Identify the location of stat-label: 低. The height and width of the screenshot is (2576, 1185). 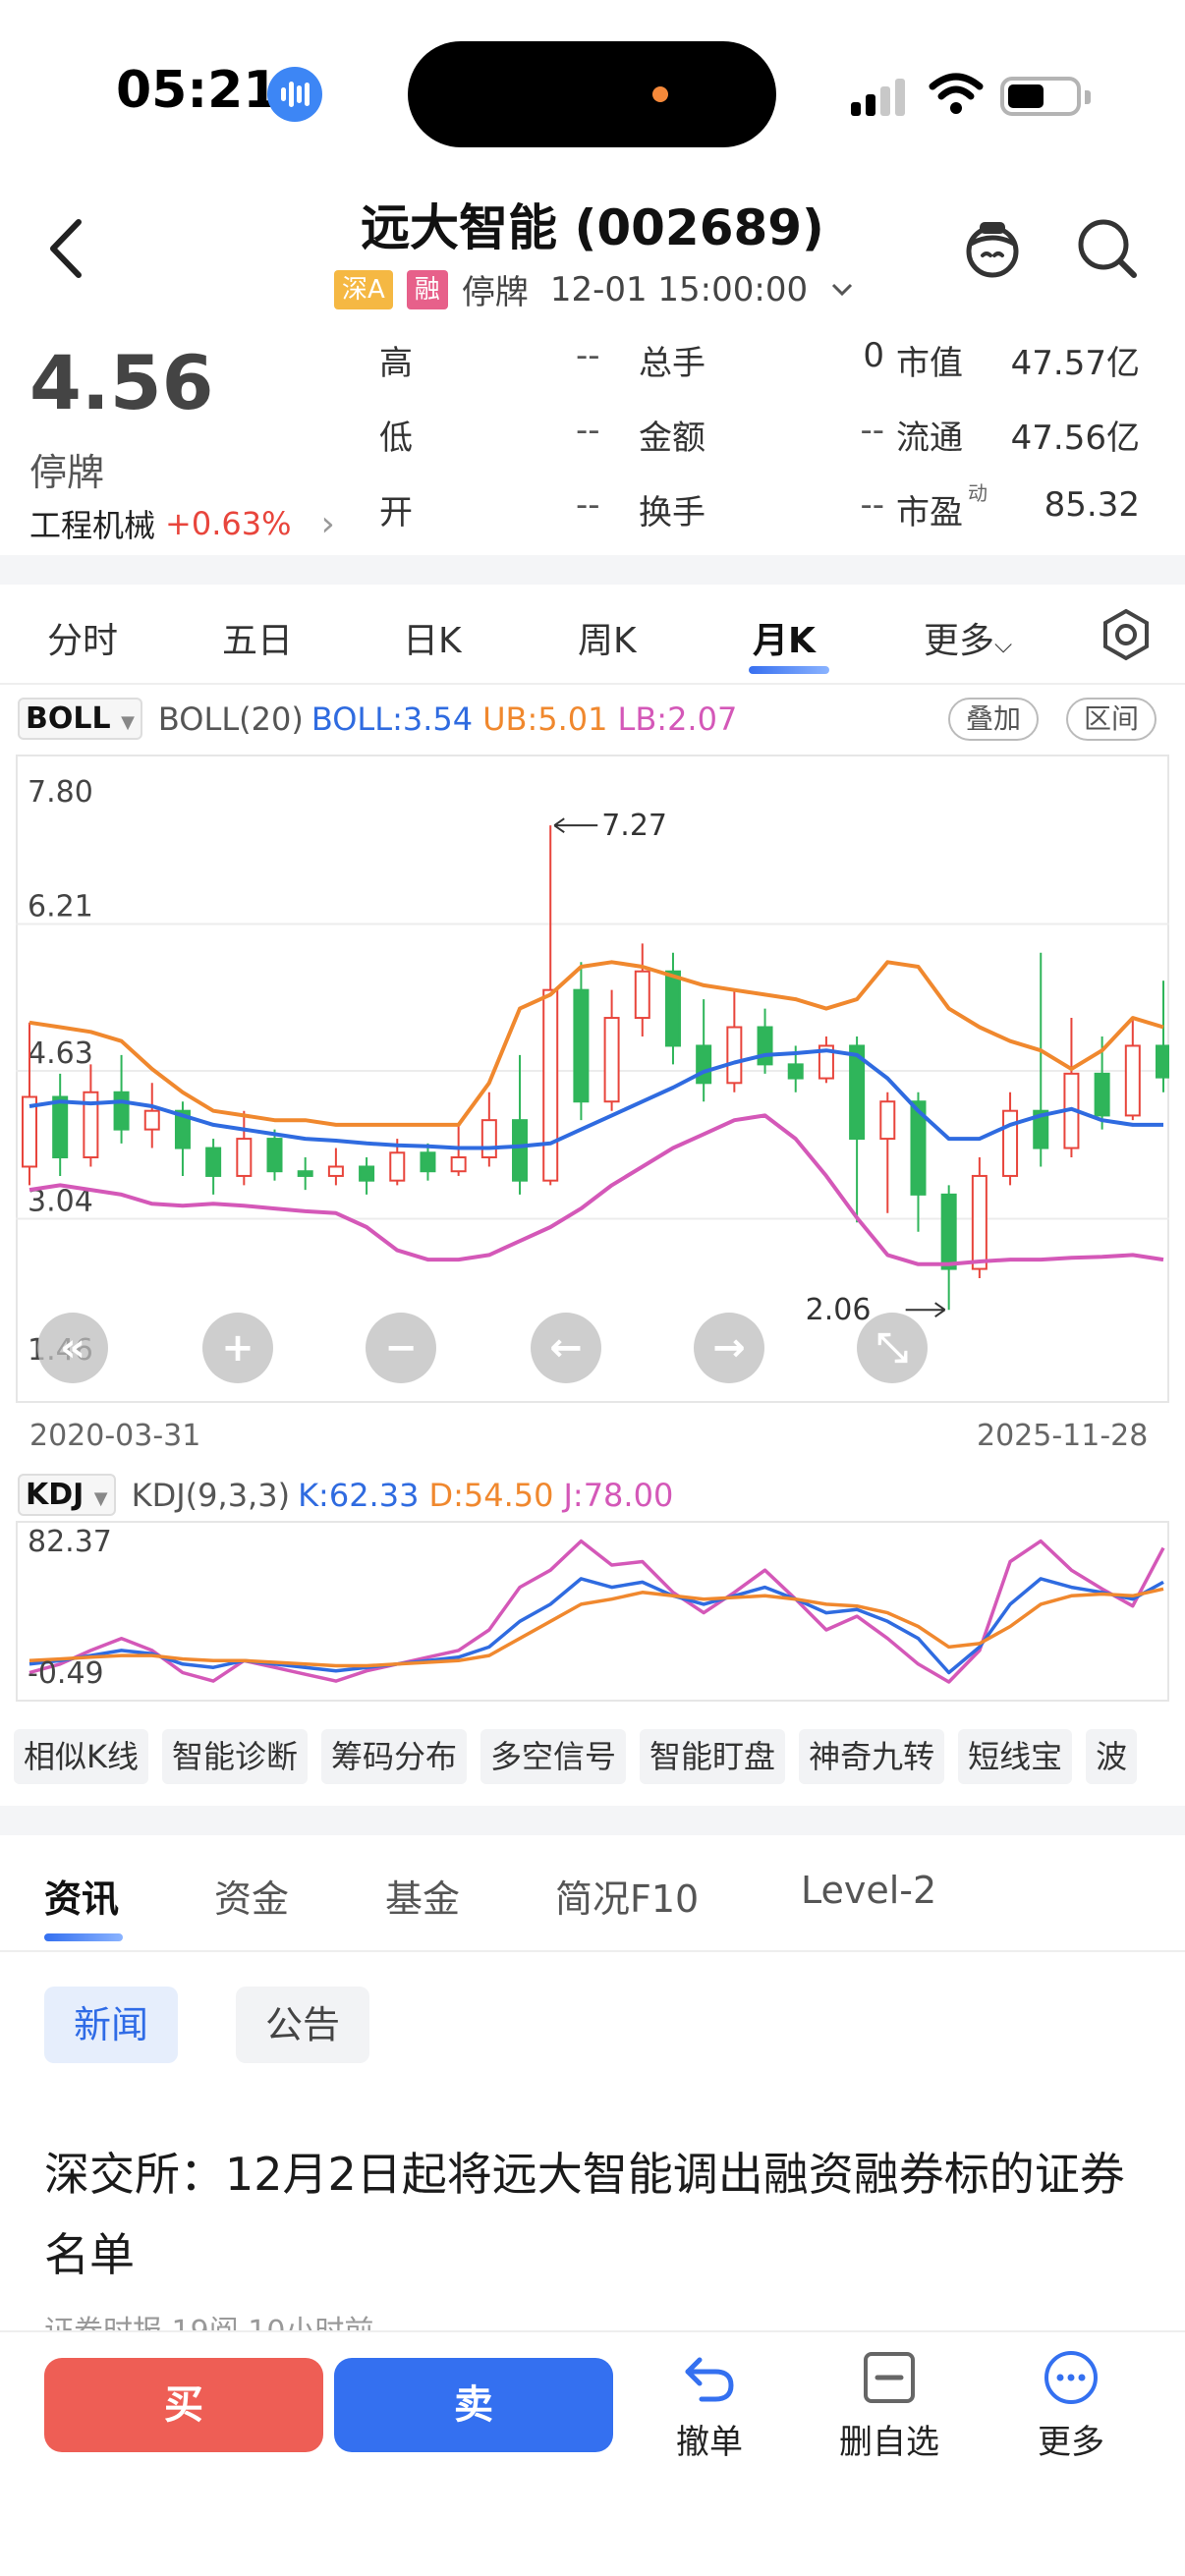
(396, 438).